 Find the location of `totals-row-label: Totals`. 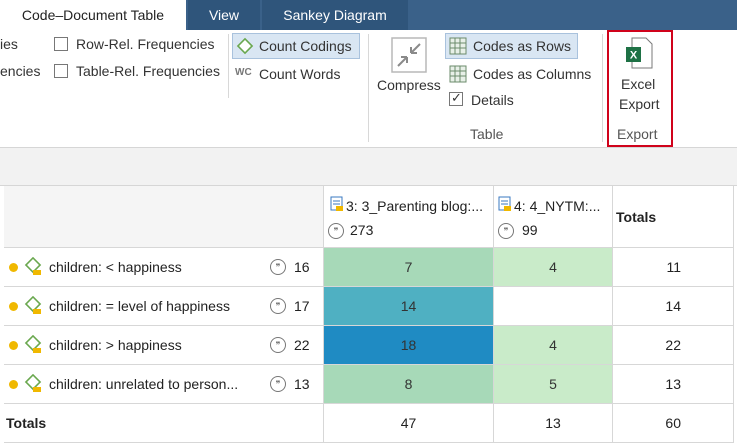

totals-row-label: Totals is located at coordinates (164, 423).